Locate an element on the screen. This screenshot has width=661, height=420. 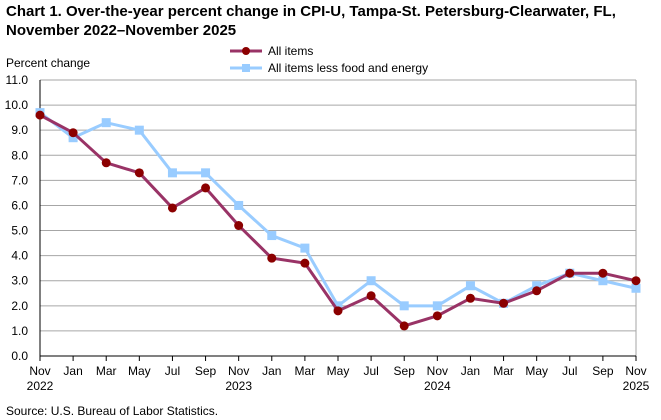
x-tick-year: 2024 is located at coordinates (437, 386).